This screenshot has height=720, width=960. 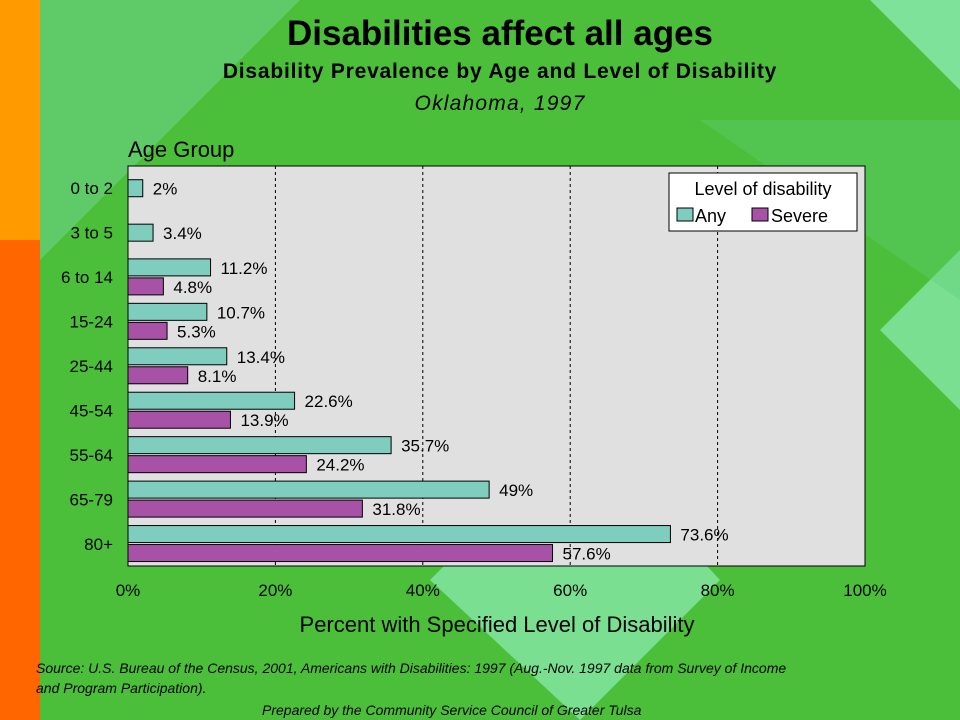 What do you see at coordinates (718, 590) in the screenshot?
I see `x-tick-label: 80%` at bounding box center [718, 590].